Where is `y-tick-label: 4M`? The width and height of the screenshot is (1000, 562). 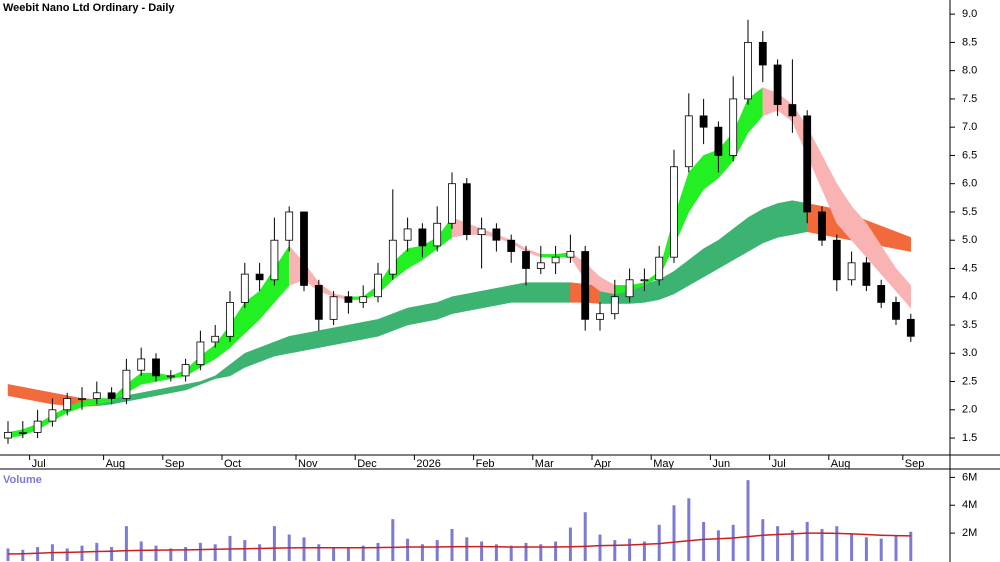
y-tick-label: 4M is located at coordinates (969, 505).